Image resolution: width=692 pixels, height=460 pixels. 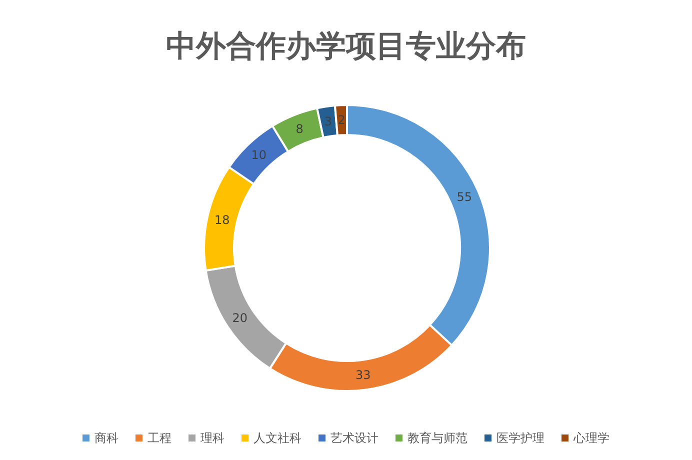 What do you see at coordinates (160, 438) in the screenshot?
I see `legend-label: 工程` at bounding box center [160, 438].